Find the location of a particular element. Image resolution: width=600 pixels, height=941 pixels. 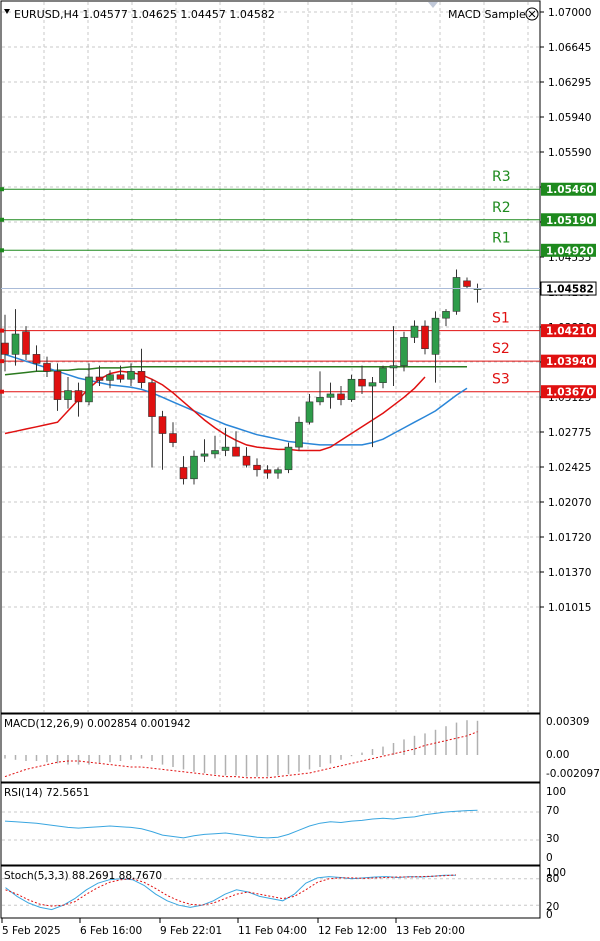

stoch-label-100: 100 is located at coordinates (556, 873).